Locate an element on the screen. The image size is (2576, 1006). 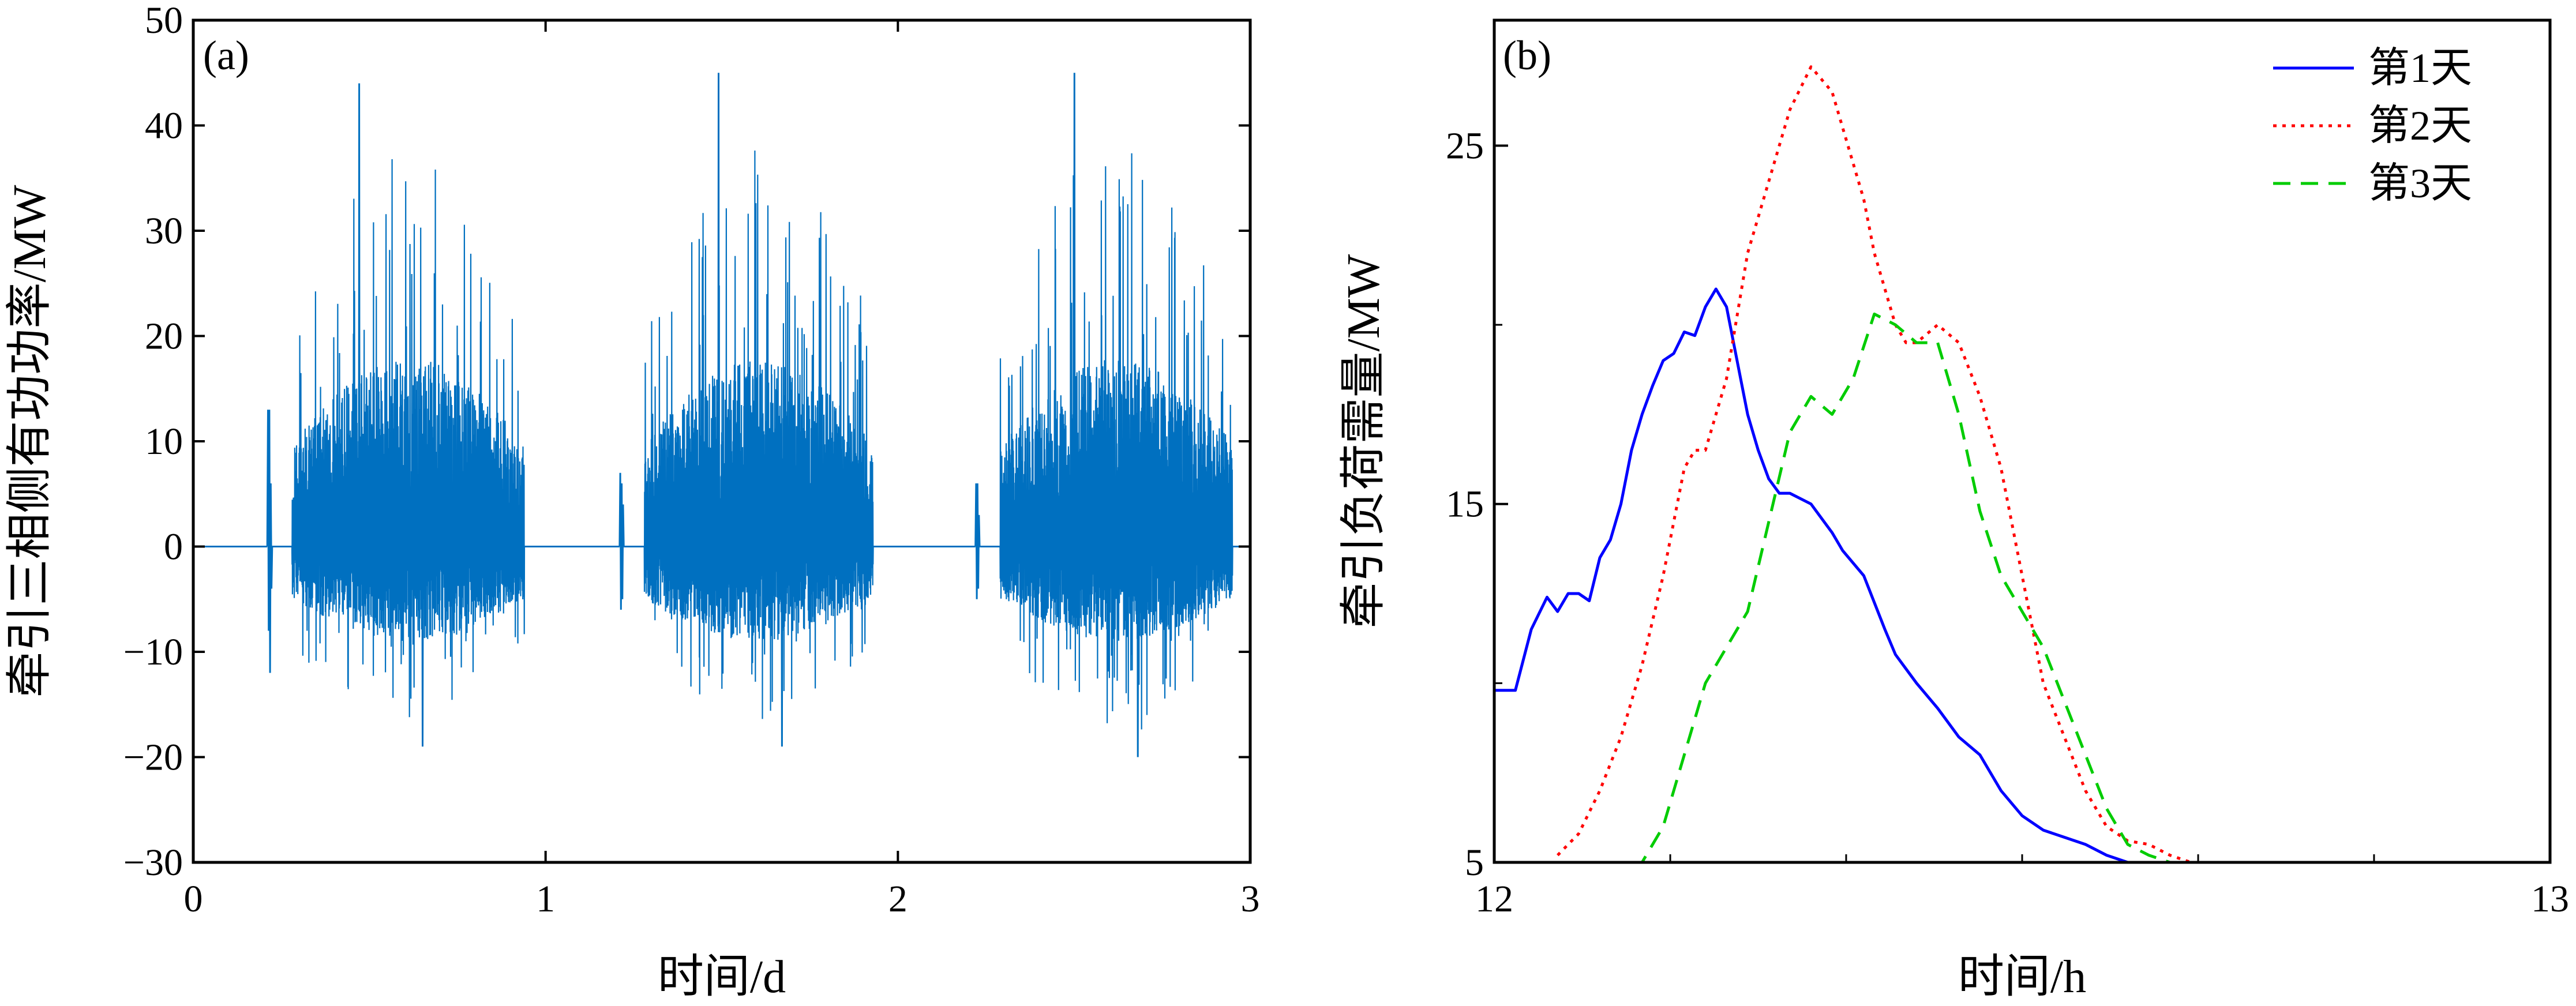
x-tick-label-a: 0 is located at coordinates (193, 899).